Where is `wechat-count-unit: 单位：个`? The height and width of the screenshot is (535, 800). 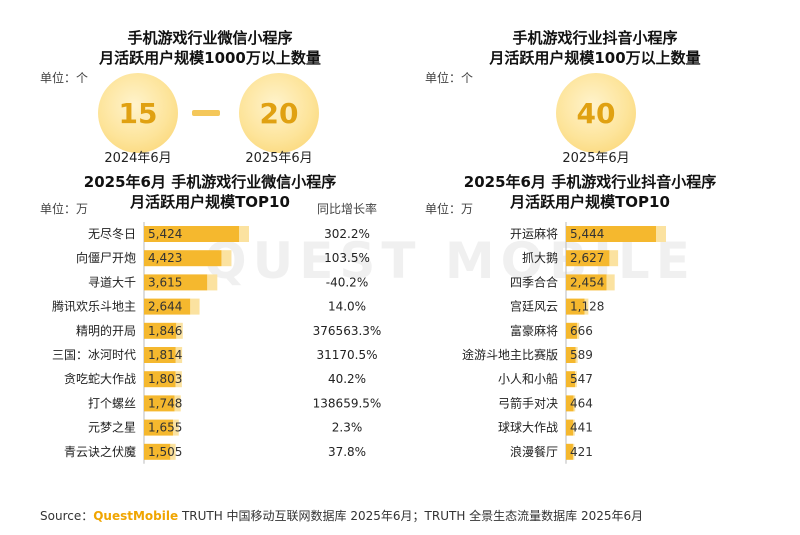 wechat-count-unit: 单位：个 is located at coordinates (64, 78).